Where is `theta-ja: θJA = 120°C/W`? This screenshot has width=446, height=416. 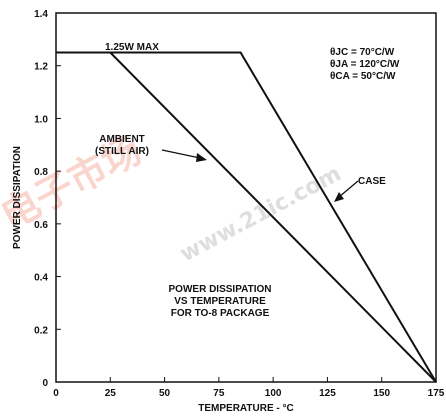
theta-ja: θJA = 120°C/W is located at coordinates (365, 64).